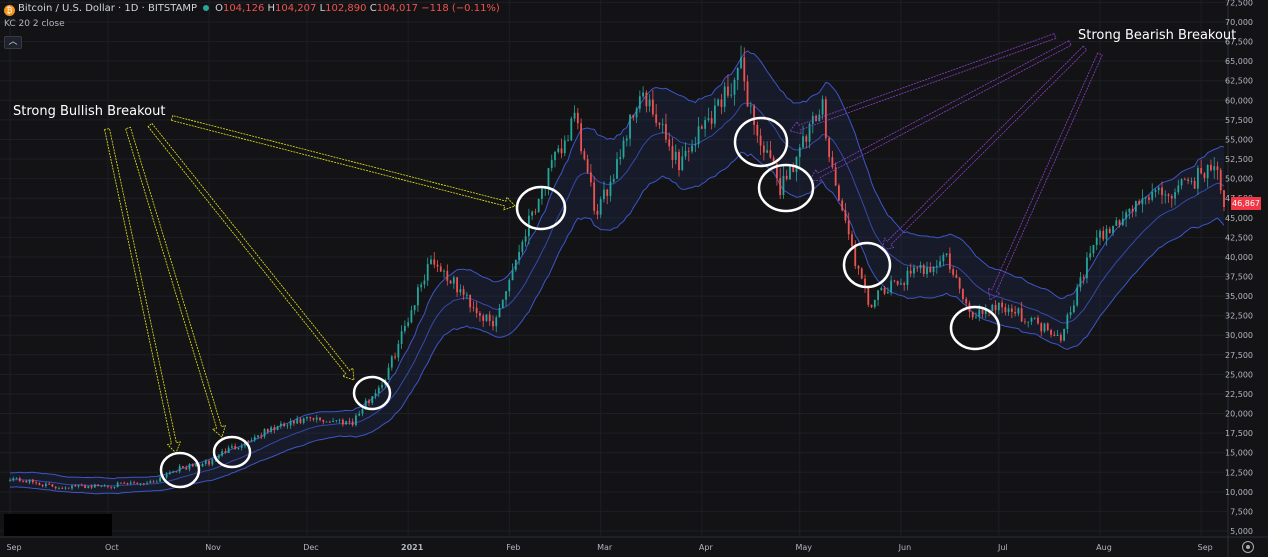 Image resolution: width=1268 pixels, height=557 pixels. I want to click on x-tick-label: Sep, so click(13, 547).